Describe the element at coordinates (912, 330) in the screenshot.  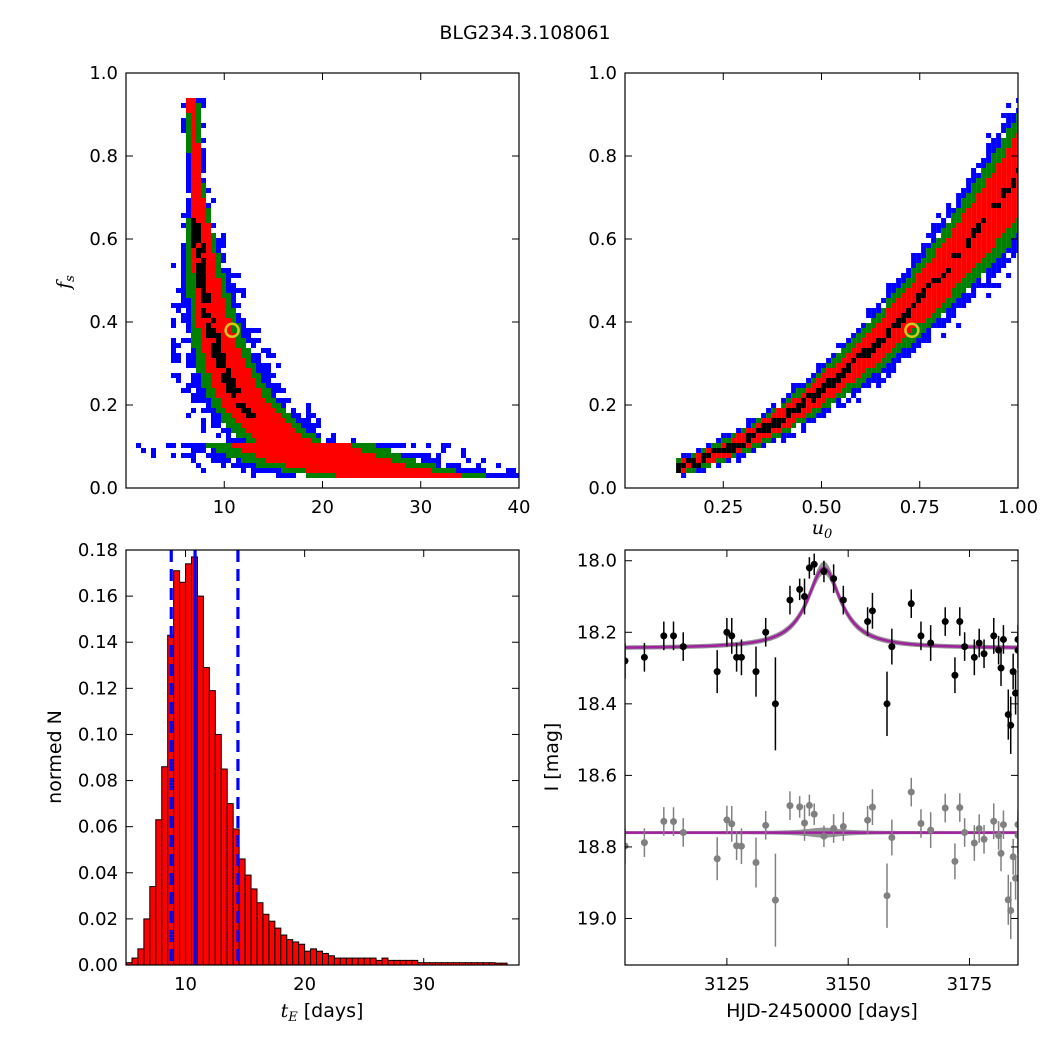
I see `best-fit-marker` at that location.